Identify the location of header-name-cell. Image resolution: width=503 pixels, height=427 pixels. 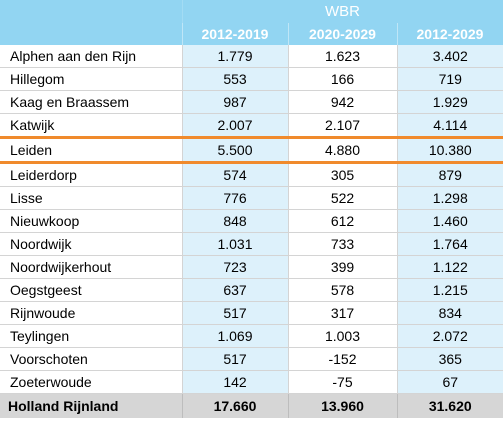
(91, 34).